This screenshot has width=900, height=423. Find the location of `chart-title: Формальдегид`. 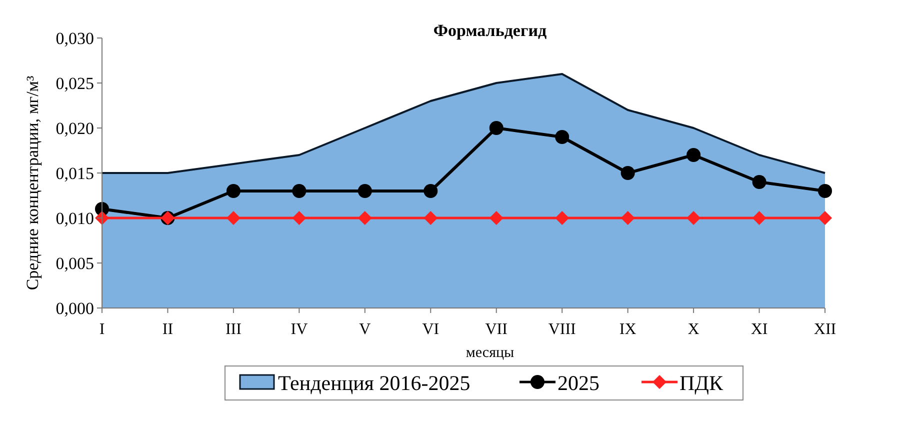

chart-title: Формальдегид is located at coordinates (490, 30).